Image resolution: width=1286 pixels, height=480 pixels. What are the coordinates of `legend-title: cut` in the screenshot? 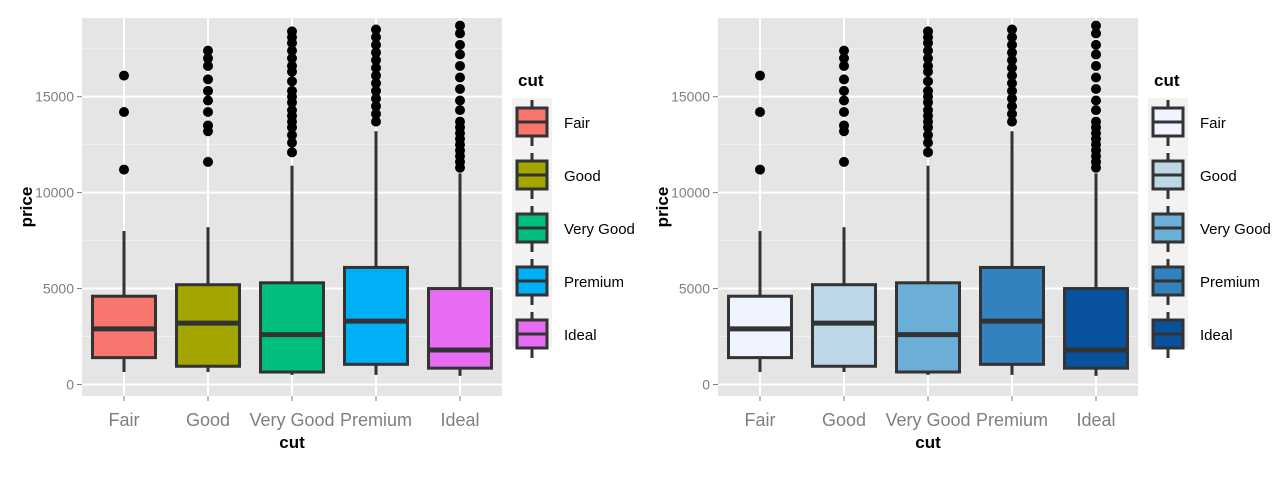 It's located at (1167, 80).